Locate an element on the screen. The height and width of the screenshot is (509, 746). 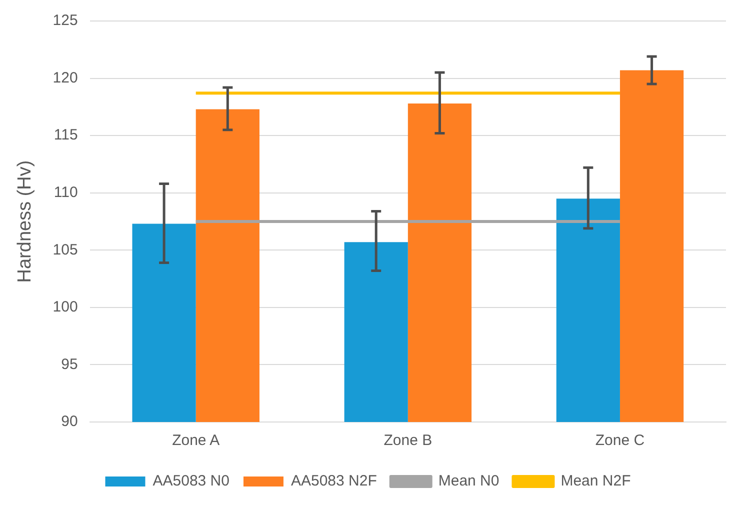
legend-label: Mean N0 is located at coordinates (469, 481).